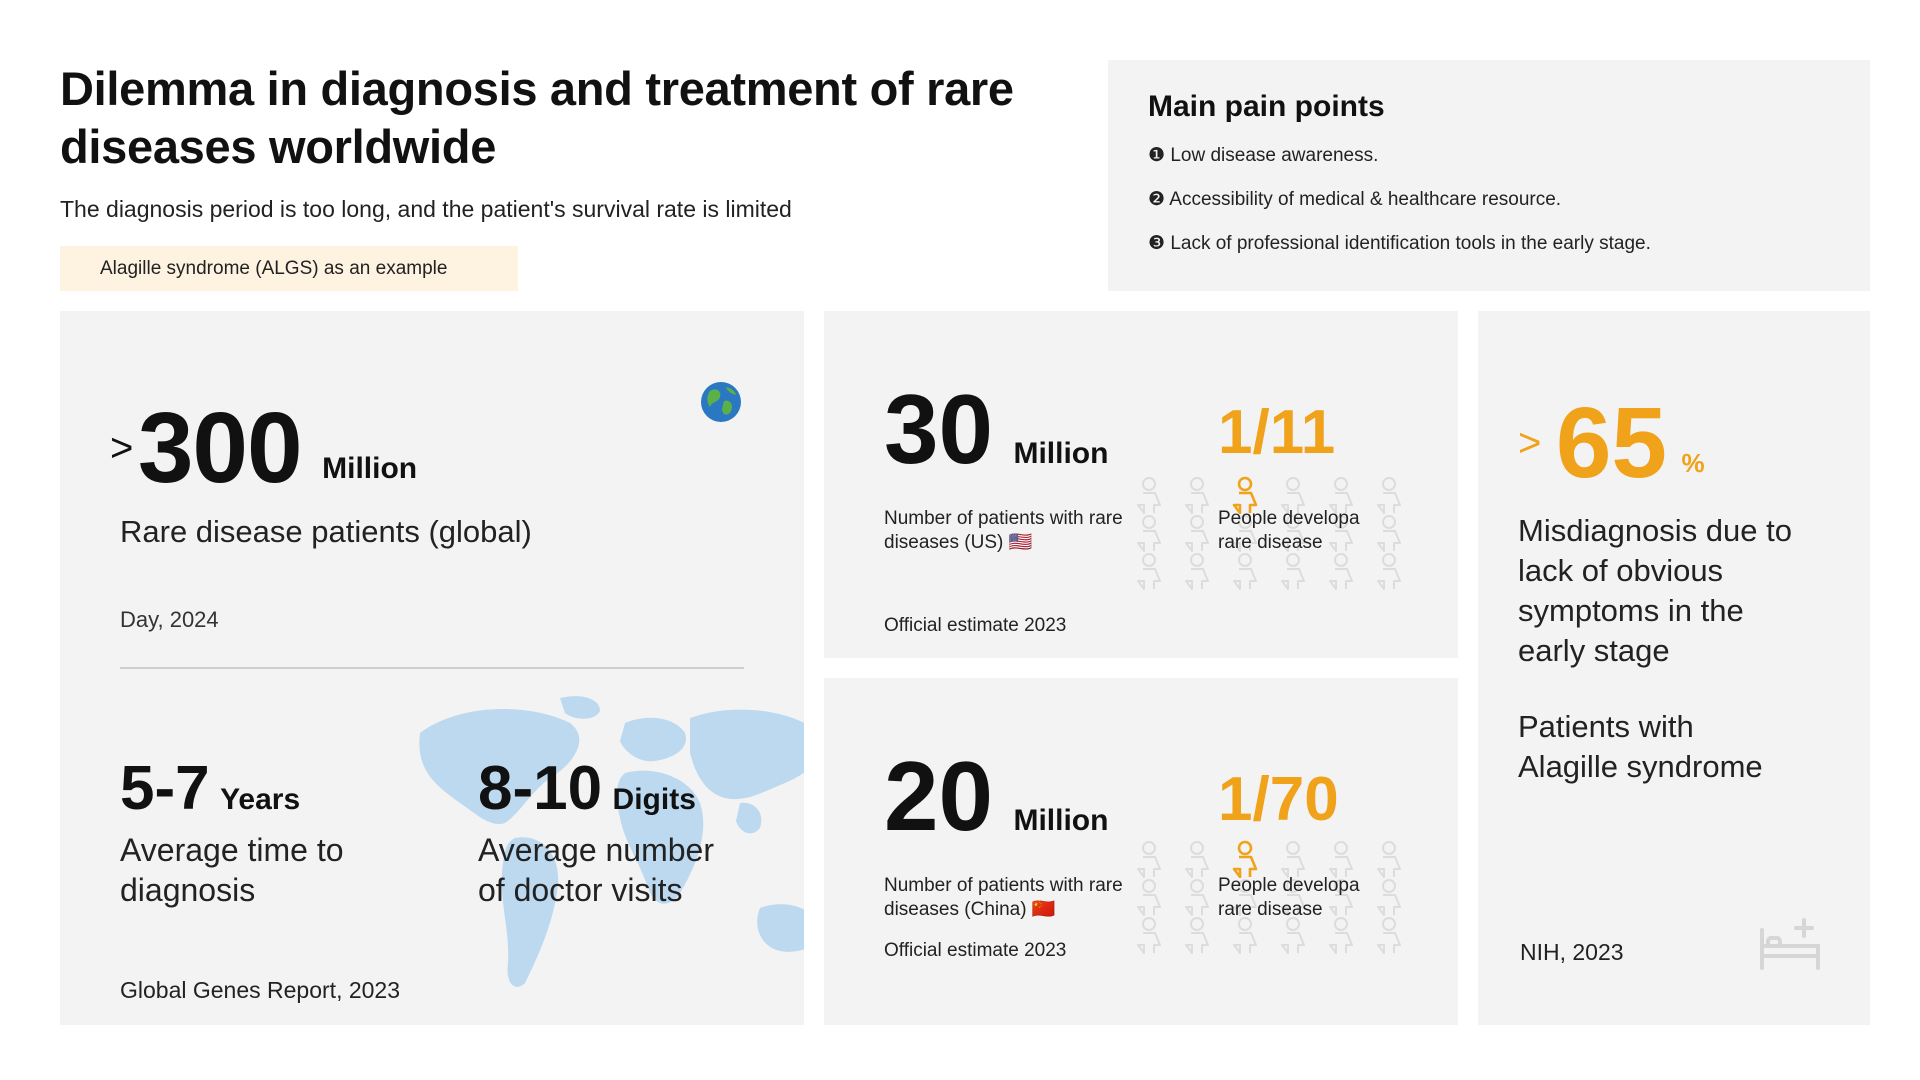 This screenshot has height=1080, width=1920. Describe the element at coordinates (1655, 530) in the screenshot. I see `label-line: Misdiagnosis due to` at that location.